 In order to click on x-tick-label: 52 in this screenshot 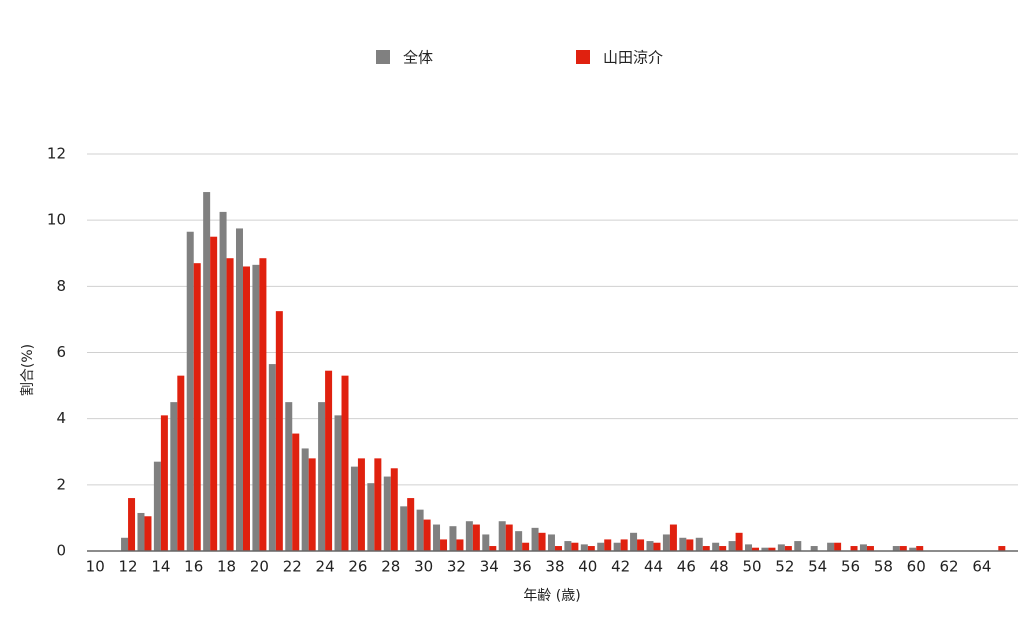, I will do `click(784, 567)`.